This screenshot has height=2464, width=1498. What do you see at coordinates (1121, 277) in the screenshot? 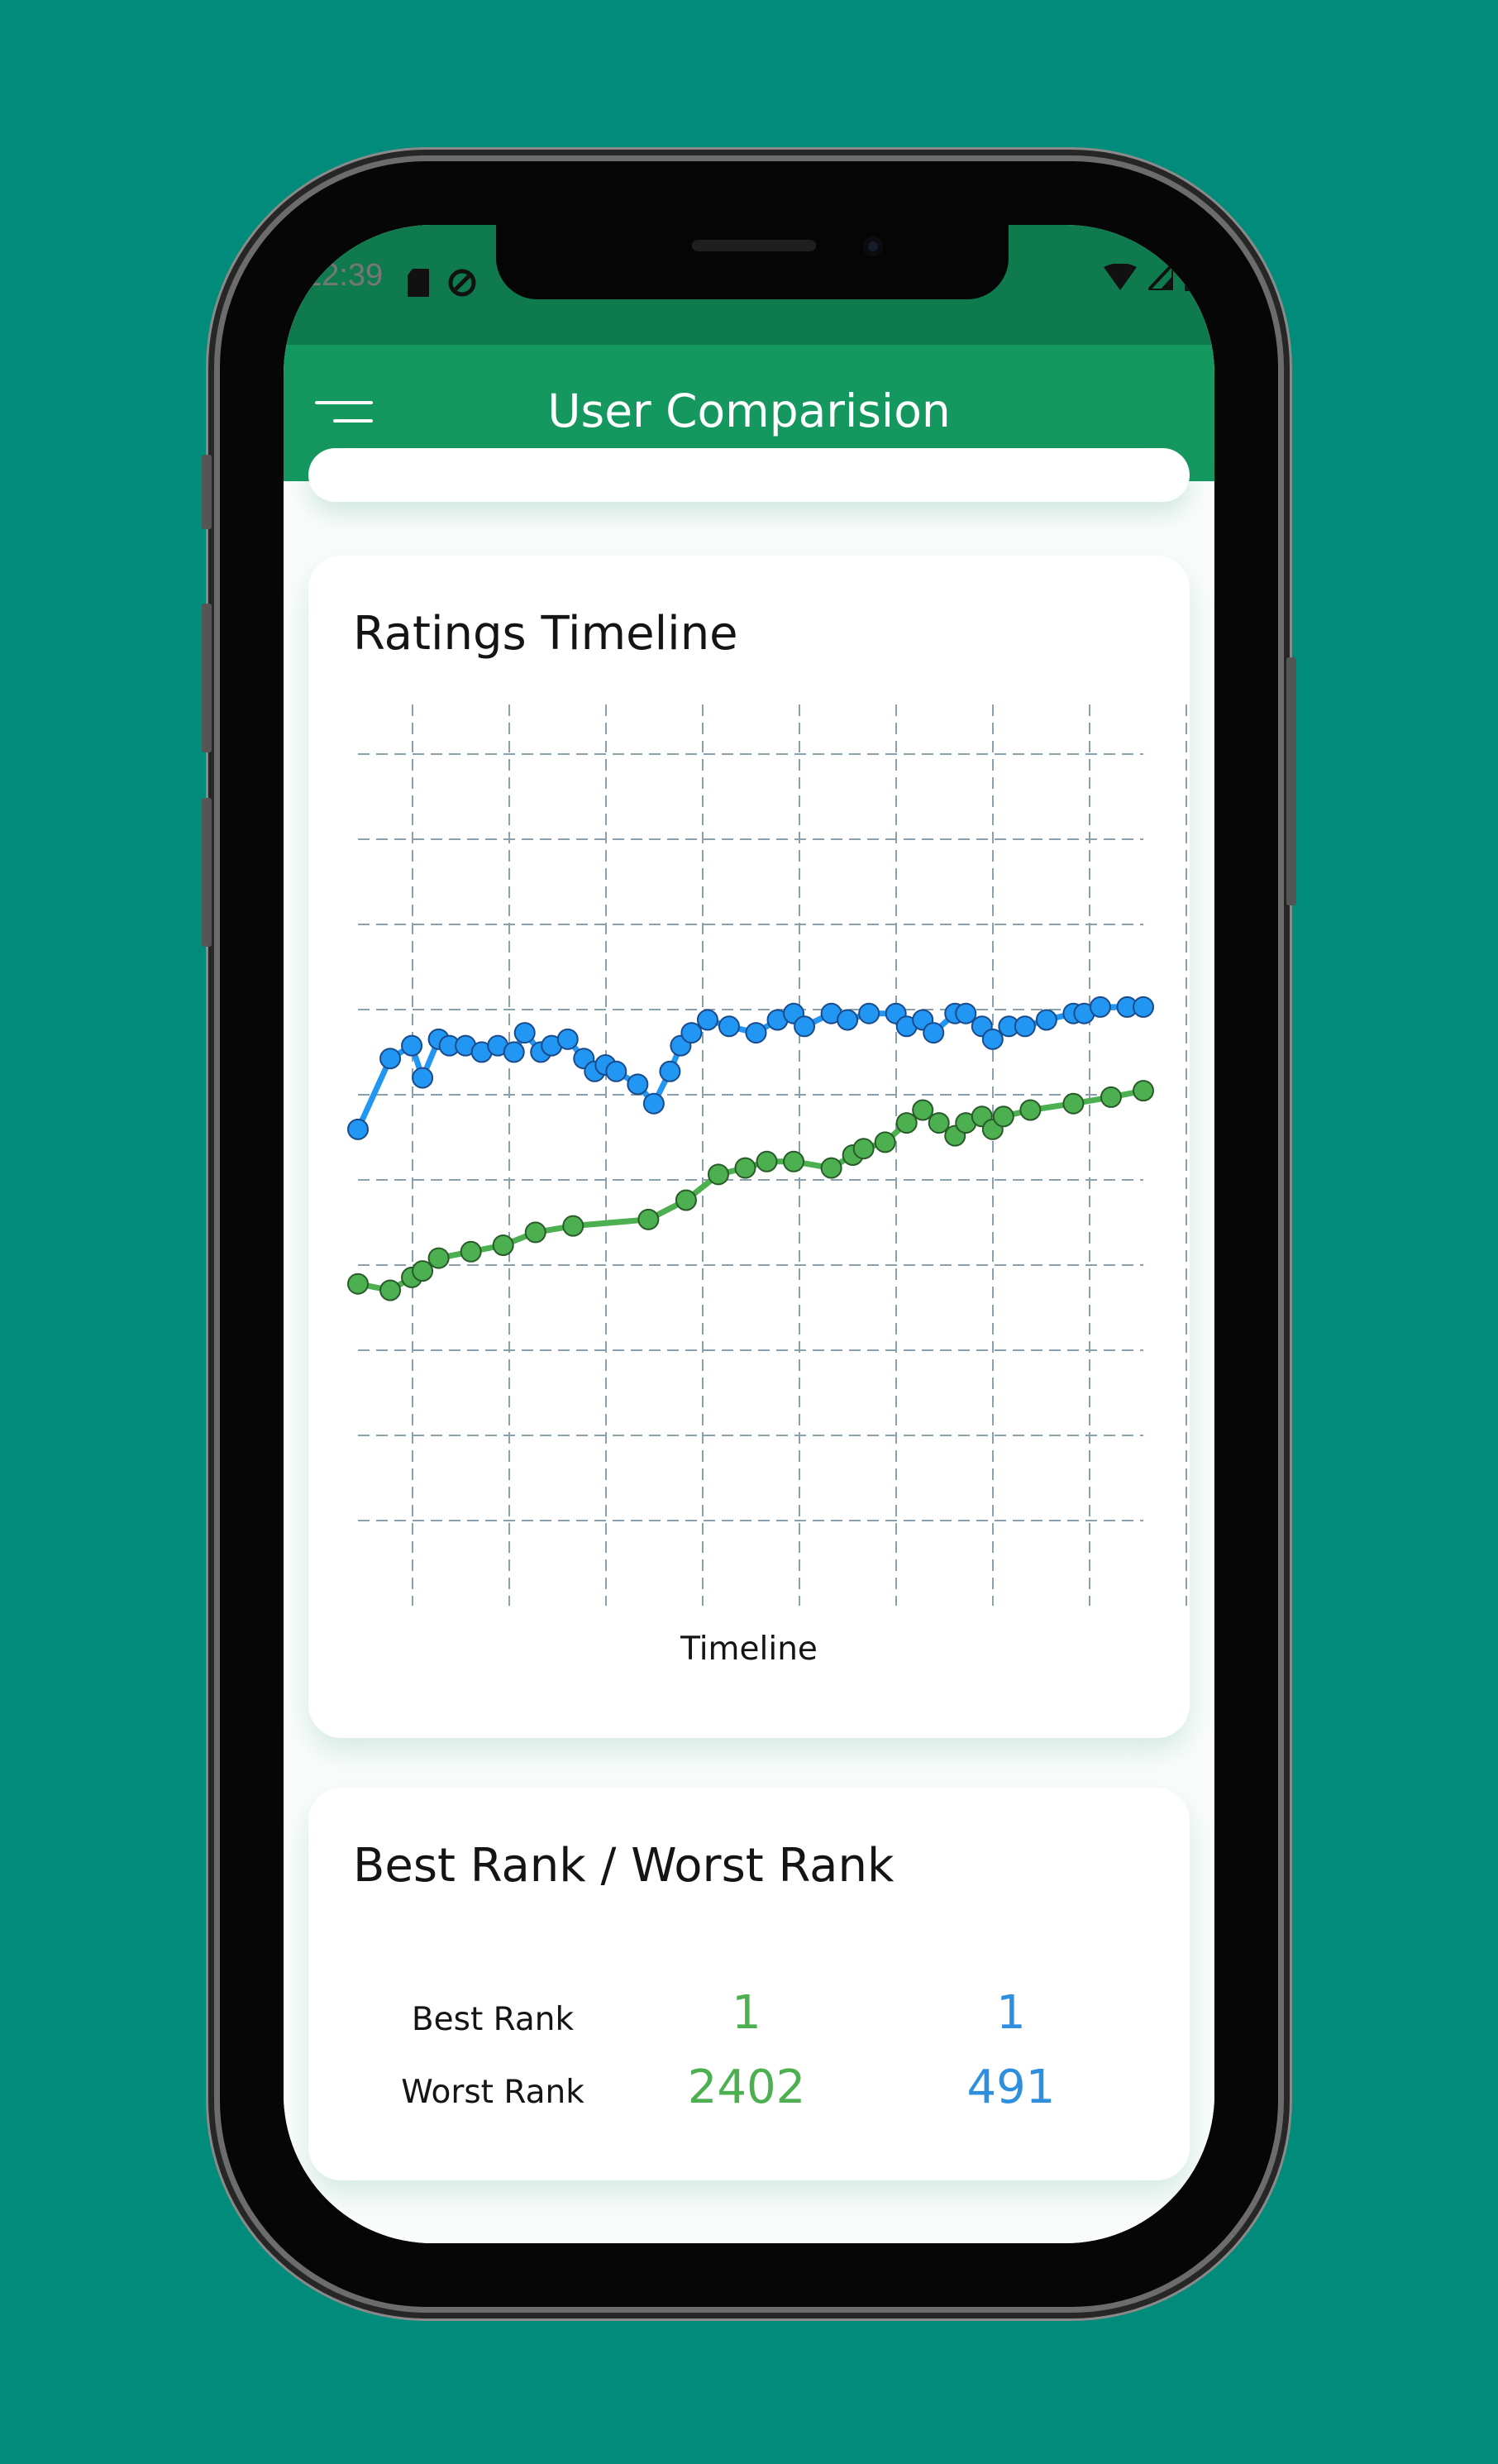
I see `wifi-icon` at bounding box center [1121, 277].